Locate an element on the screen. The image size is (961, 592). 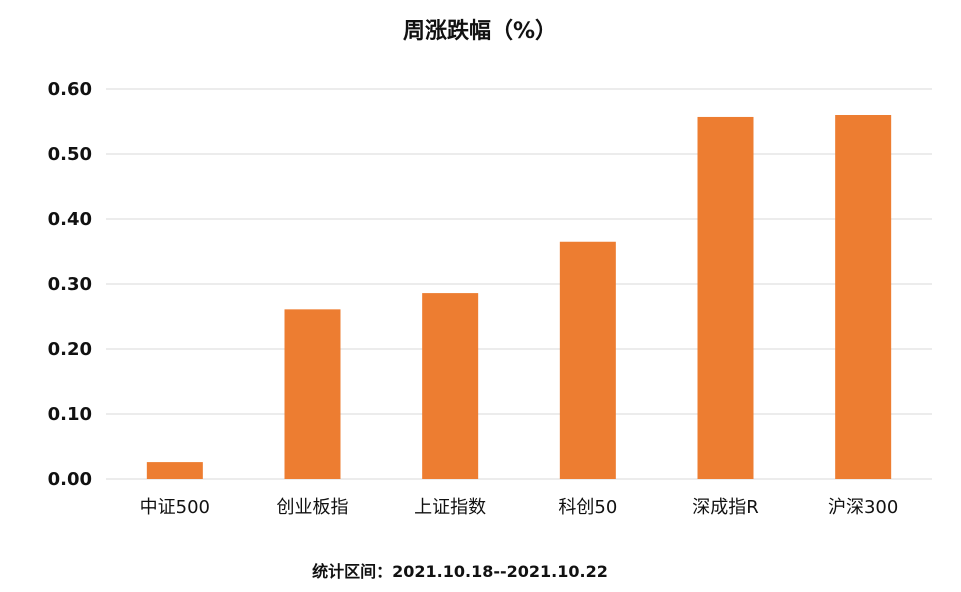
x-tick-label: 中证500 is located at coordinates (175, 507).